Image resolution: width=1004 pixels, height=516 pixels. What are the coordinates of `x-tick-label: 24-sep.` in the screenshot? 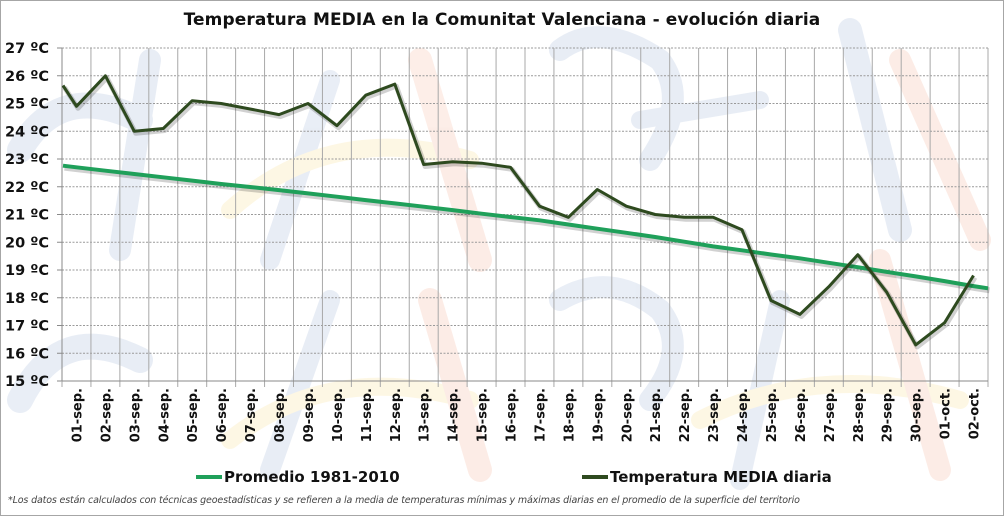 It's located at (743, 415).